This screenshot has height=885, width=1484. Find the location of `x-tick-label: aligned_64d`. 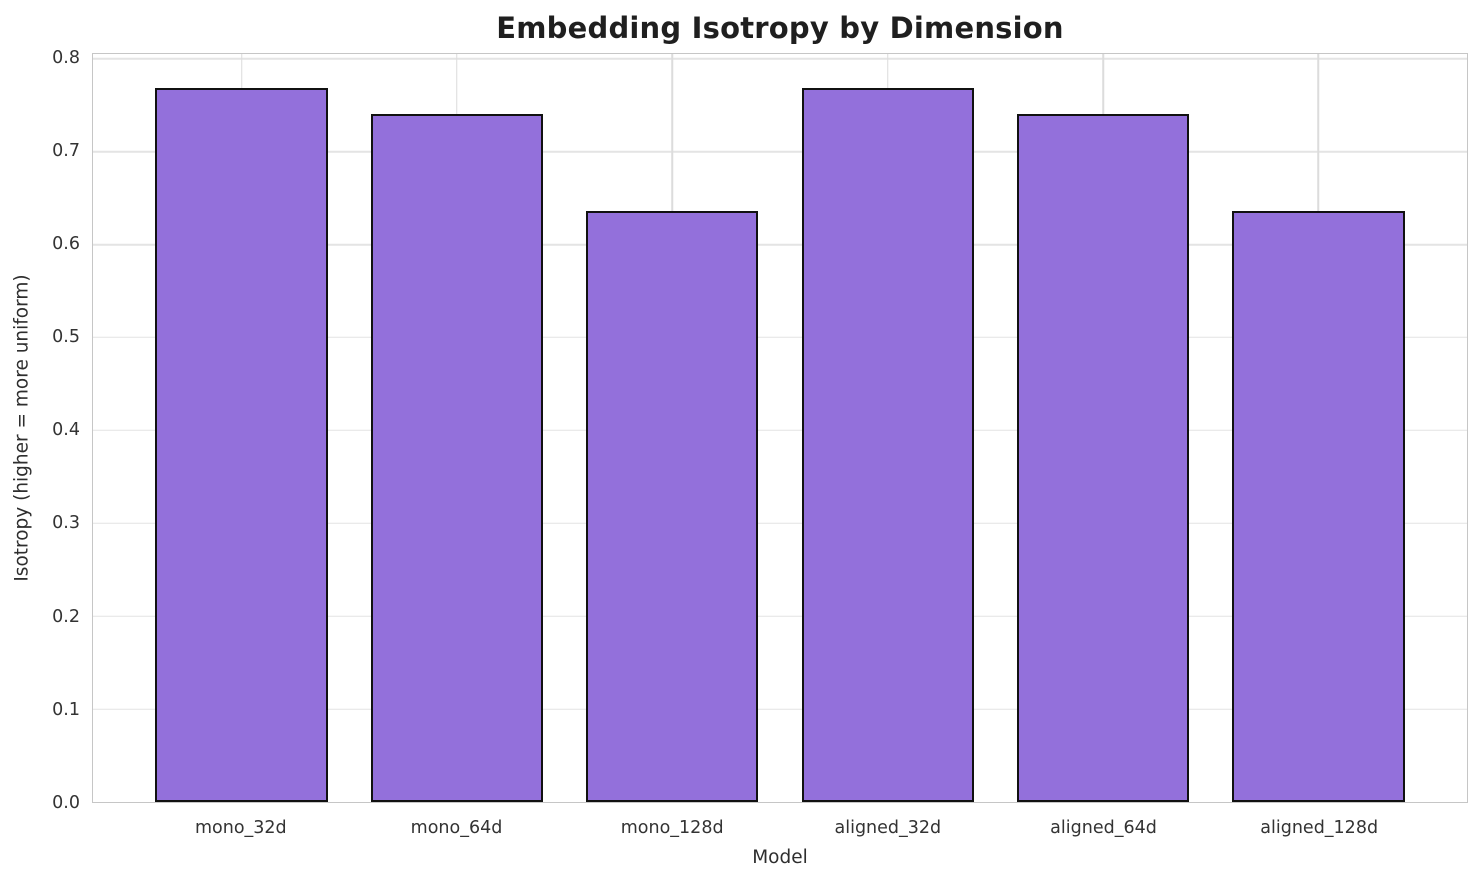

x-tick-label: aligned_64d is located at coordinates (1103, 828).